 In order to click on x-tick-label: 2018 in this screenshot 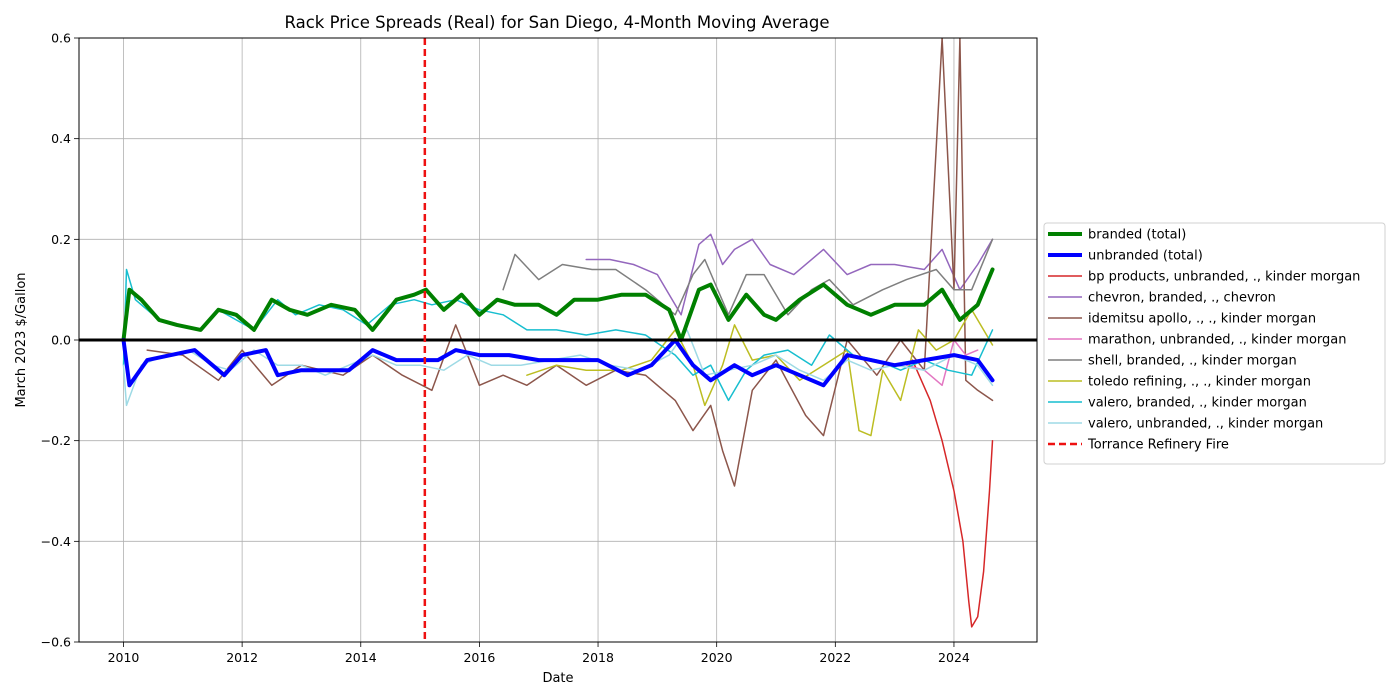, I will do `click(598, 657)`.